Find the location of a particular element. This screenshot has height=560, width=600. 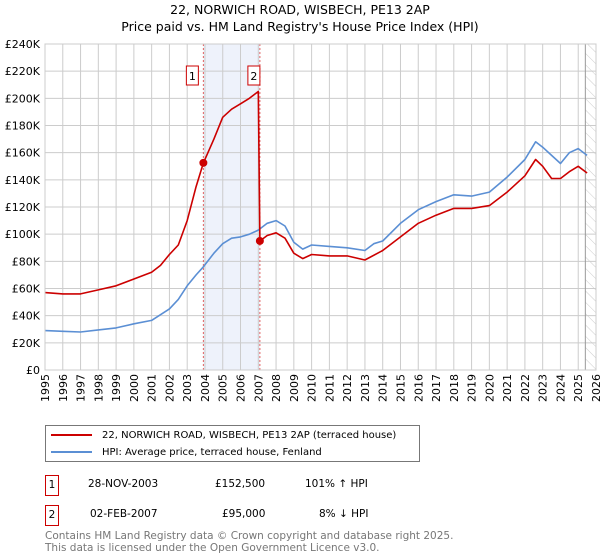

x-tick-label: 2006 is located at coordinates (241, 388).